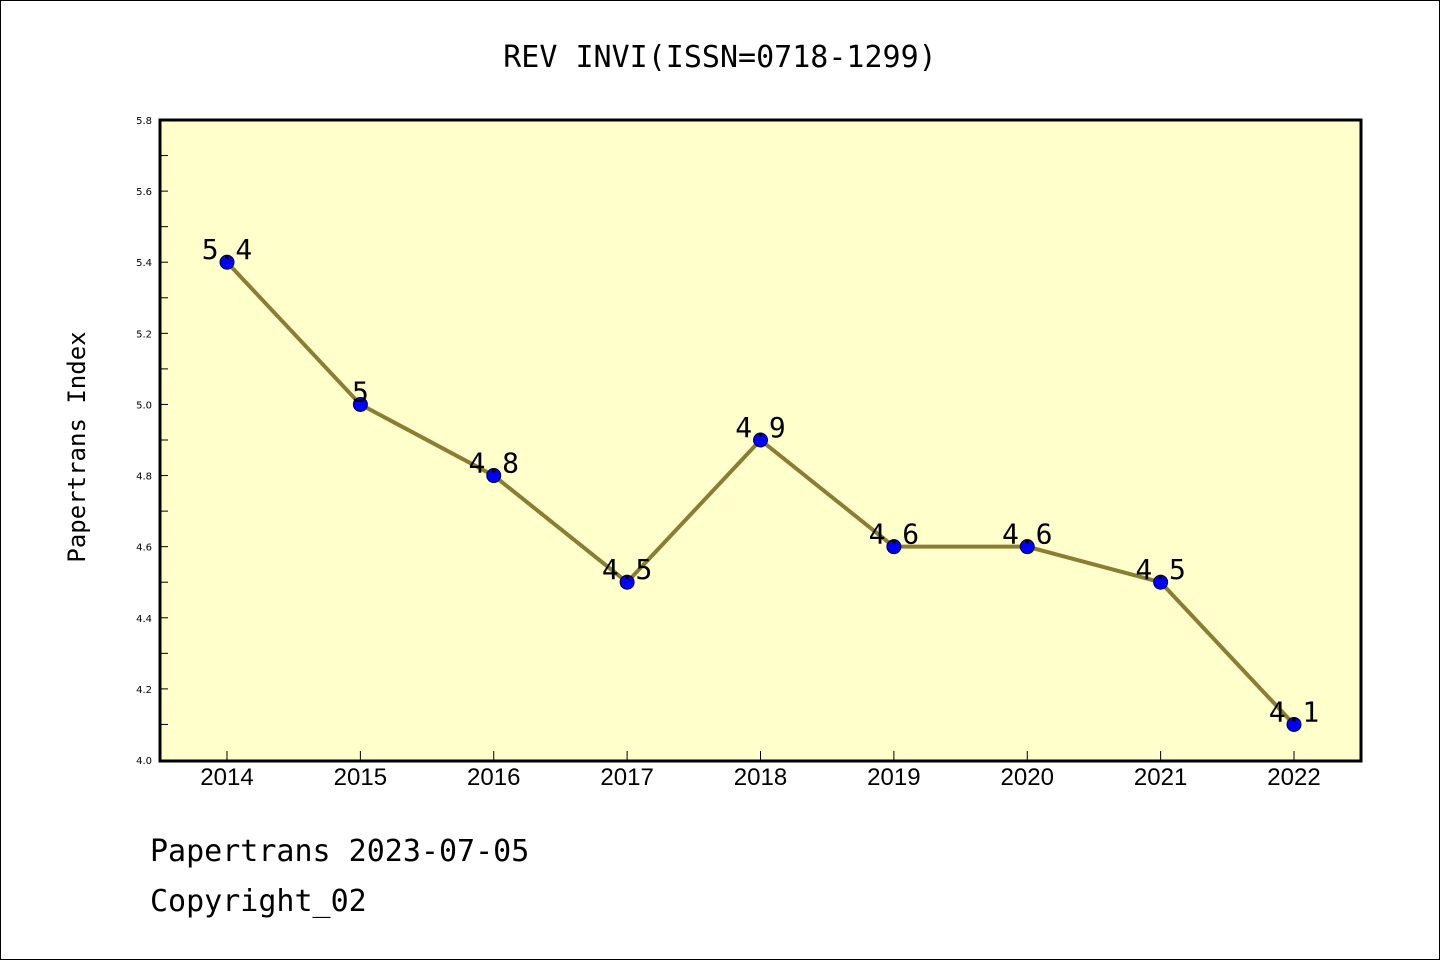 This screenshot has width=1440, height=960. I want to click on y-tick-label: 5.6, so click(144, 192).